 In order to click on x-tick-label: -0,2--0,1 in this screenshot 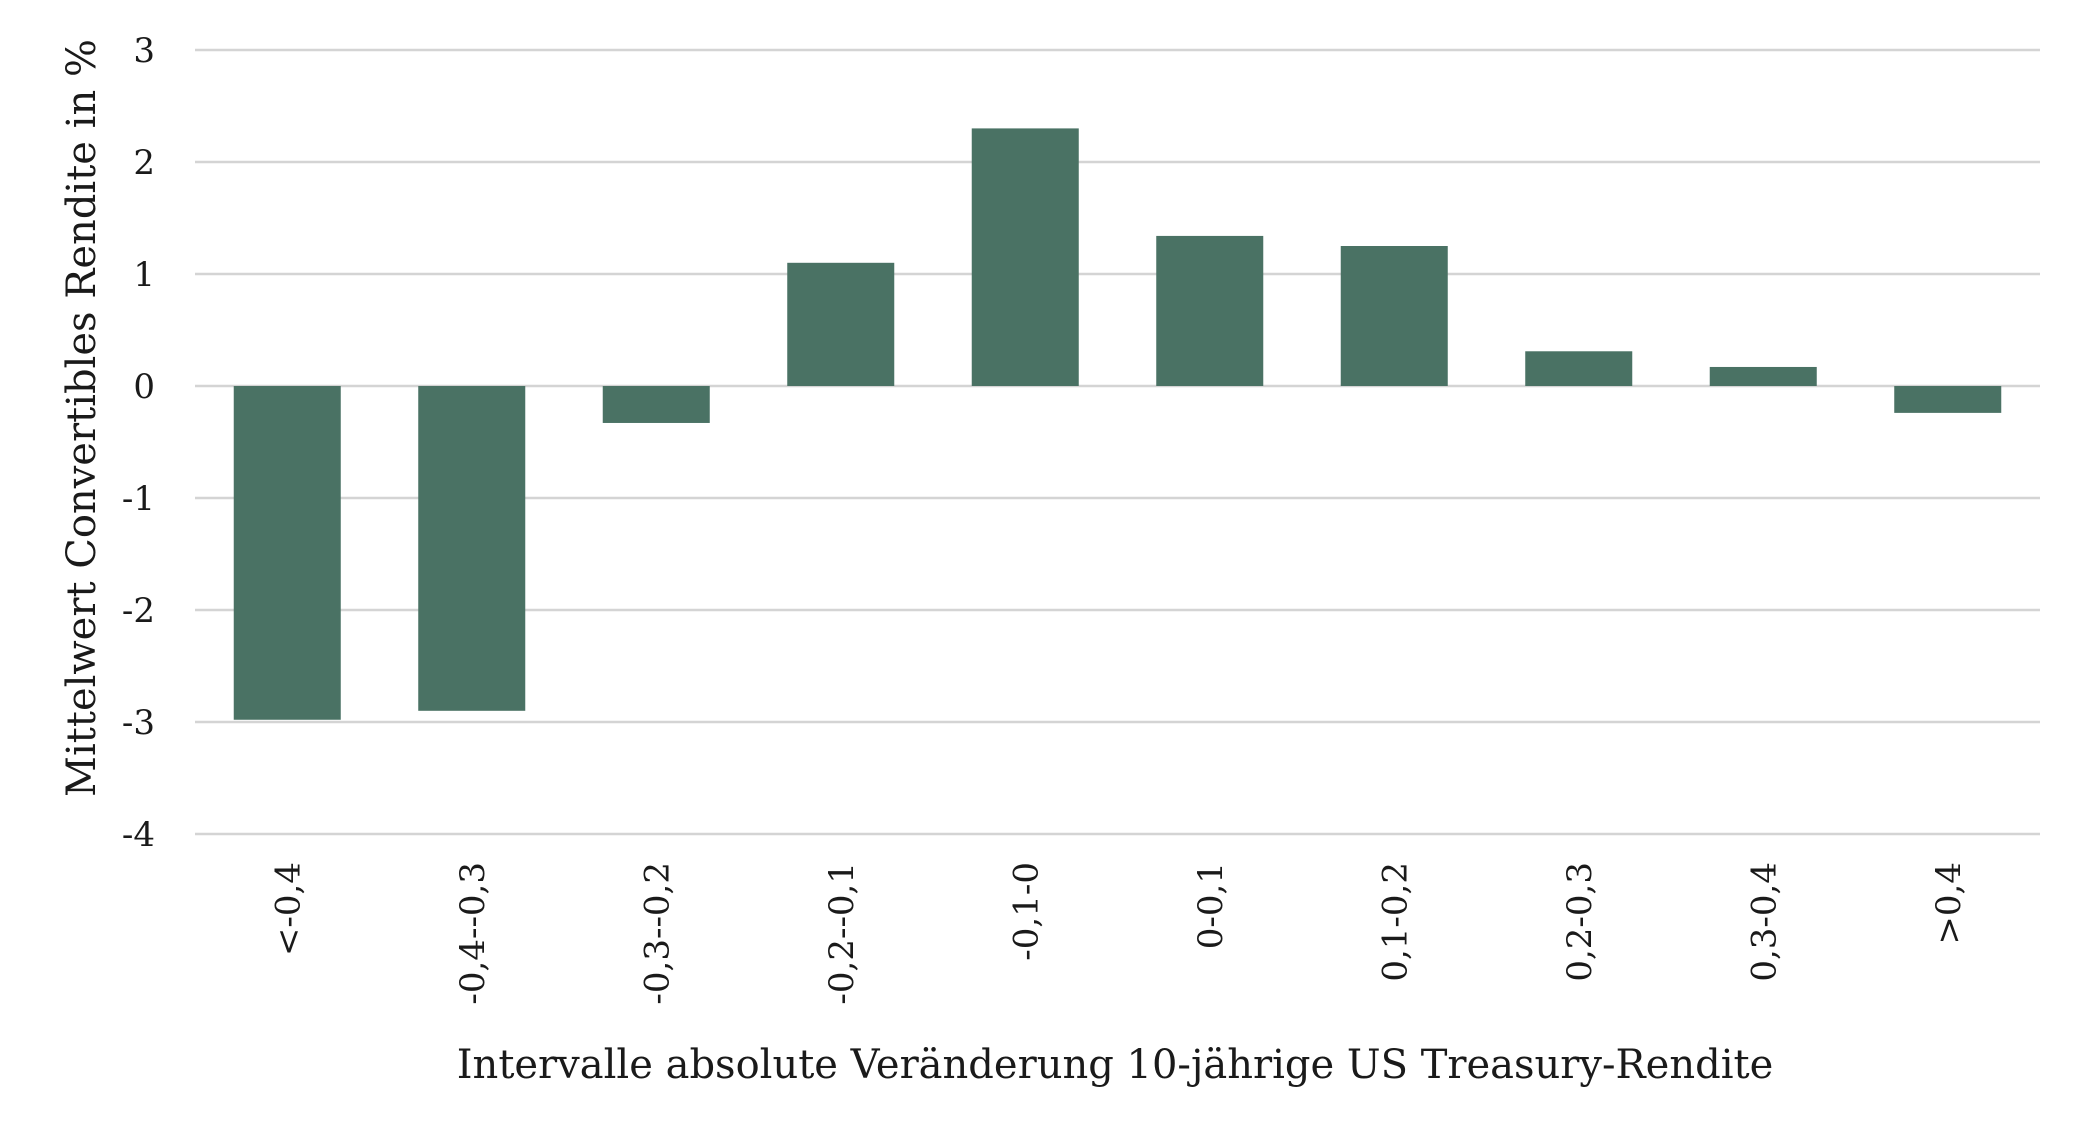, I will do `click(842, 933)`.